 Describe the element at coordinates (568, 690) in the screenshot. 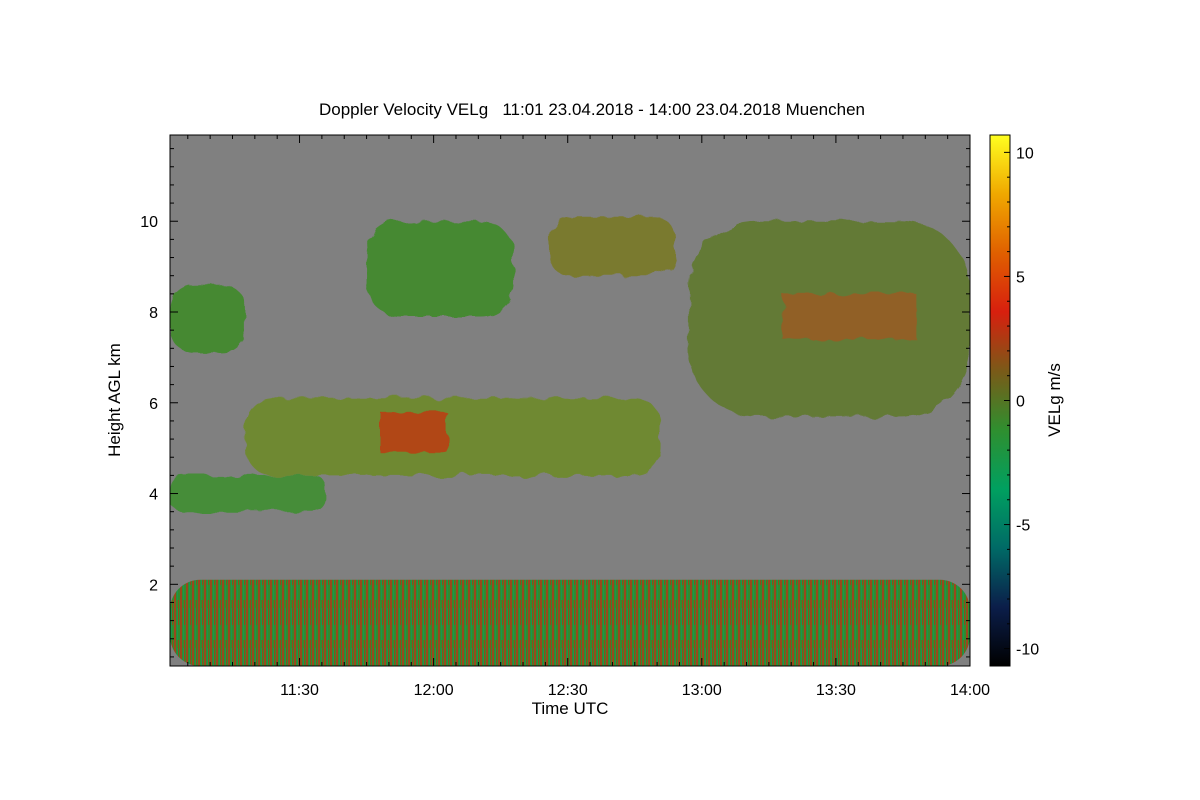

I see `x-tick-label: 12:30` at that location.